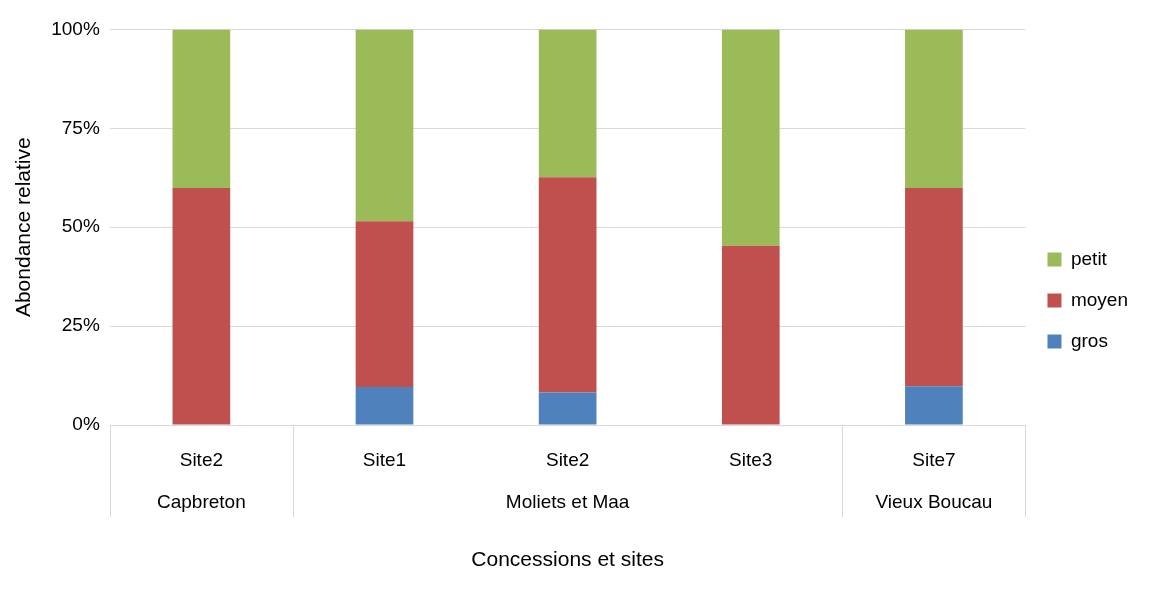 The height and width of the screenshot is (589, 1156). What do you see at coordinates (80, 127) in the screenshot?
I see `y-tick-label: 75%` at bounding box center [80, 127].